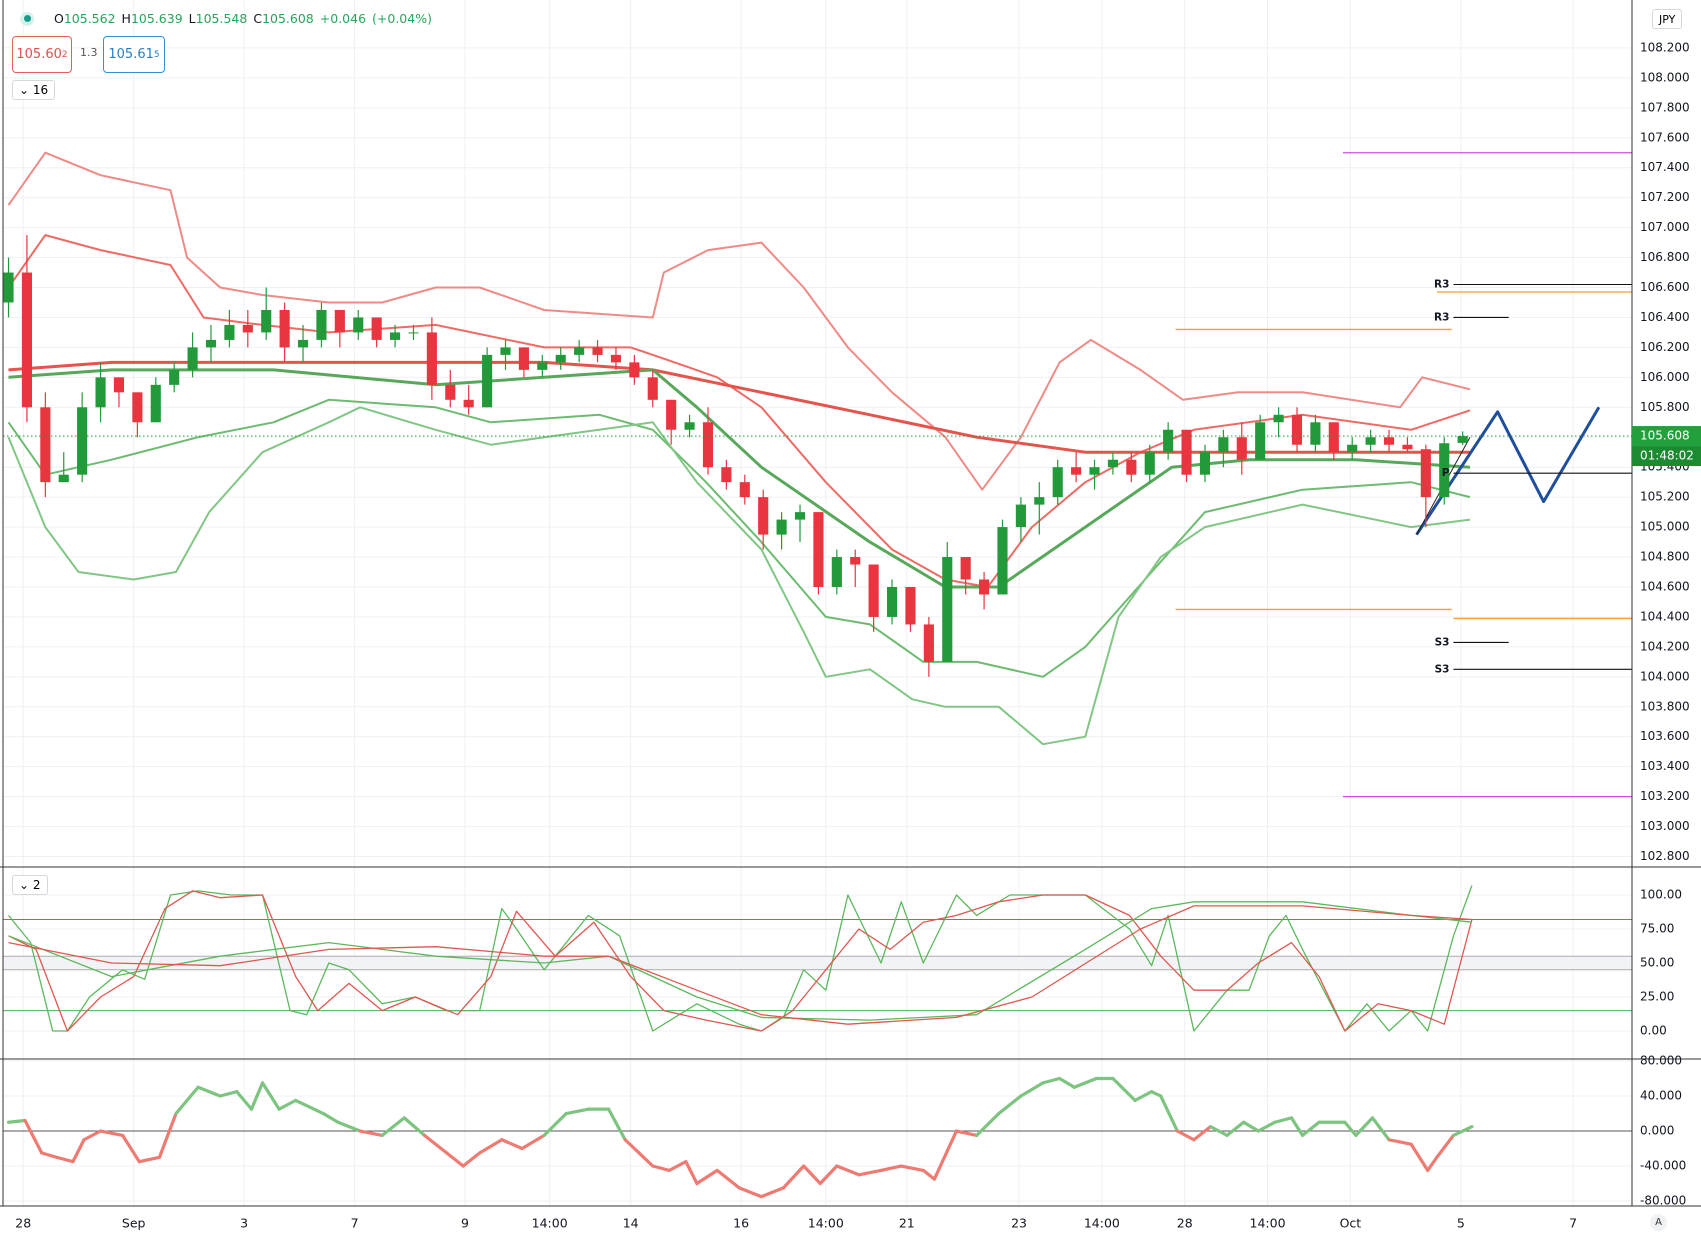 The image size is (1701, 1236). Describe the element at coordinates (1667, 456) in the screenshot. I see `countdown-label: 01:48:02` at that location.